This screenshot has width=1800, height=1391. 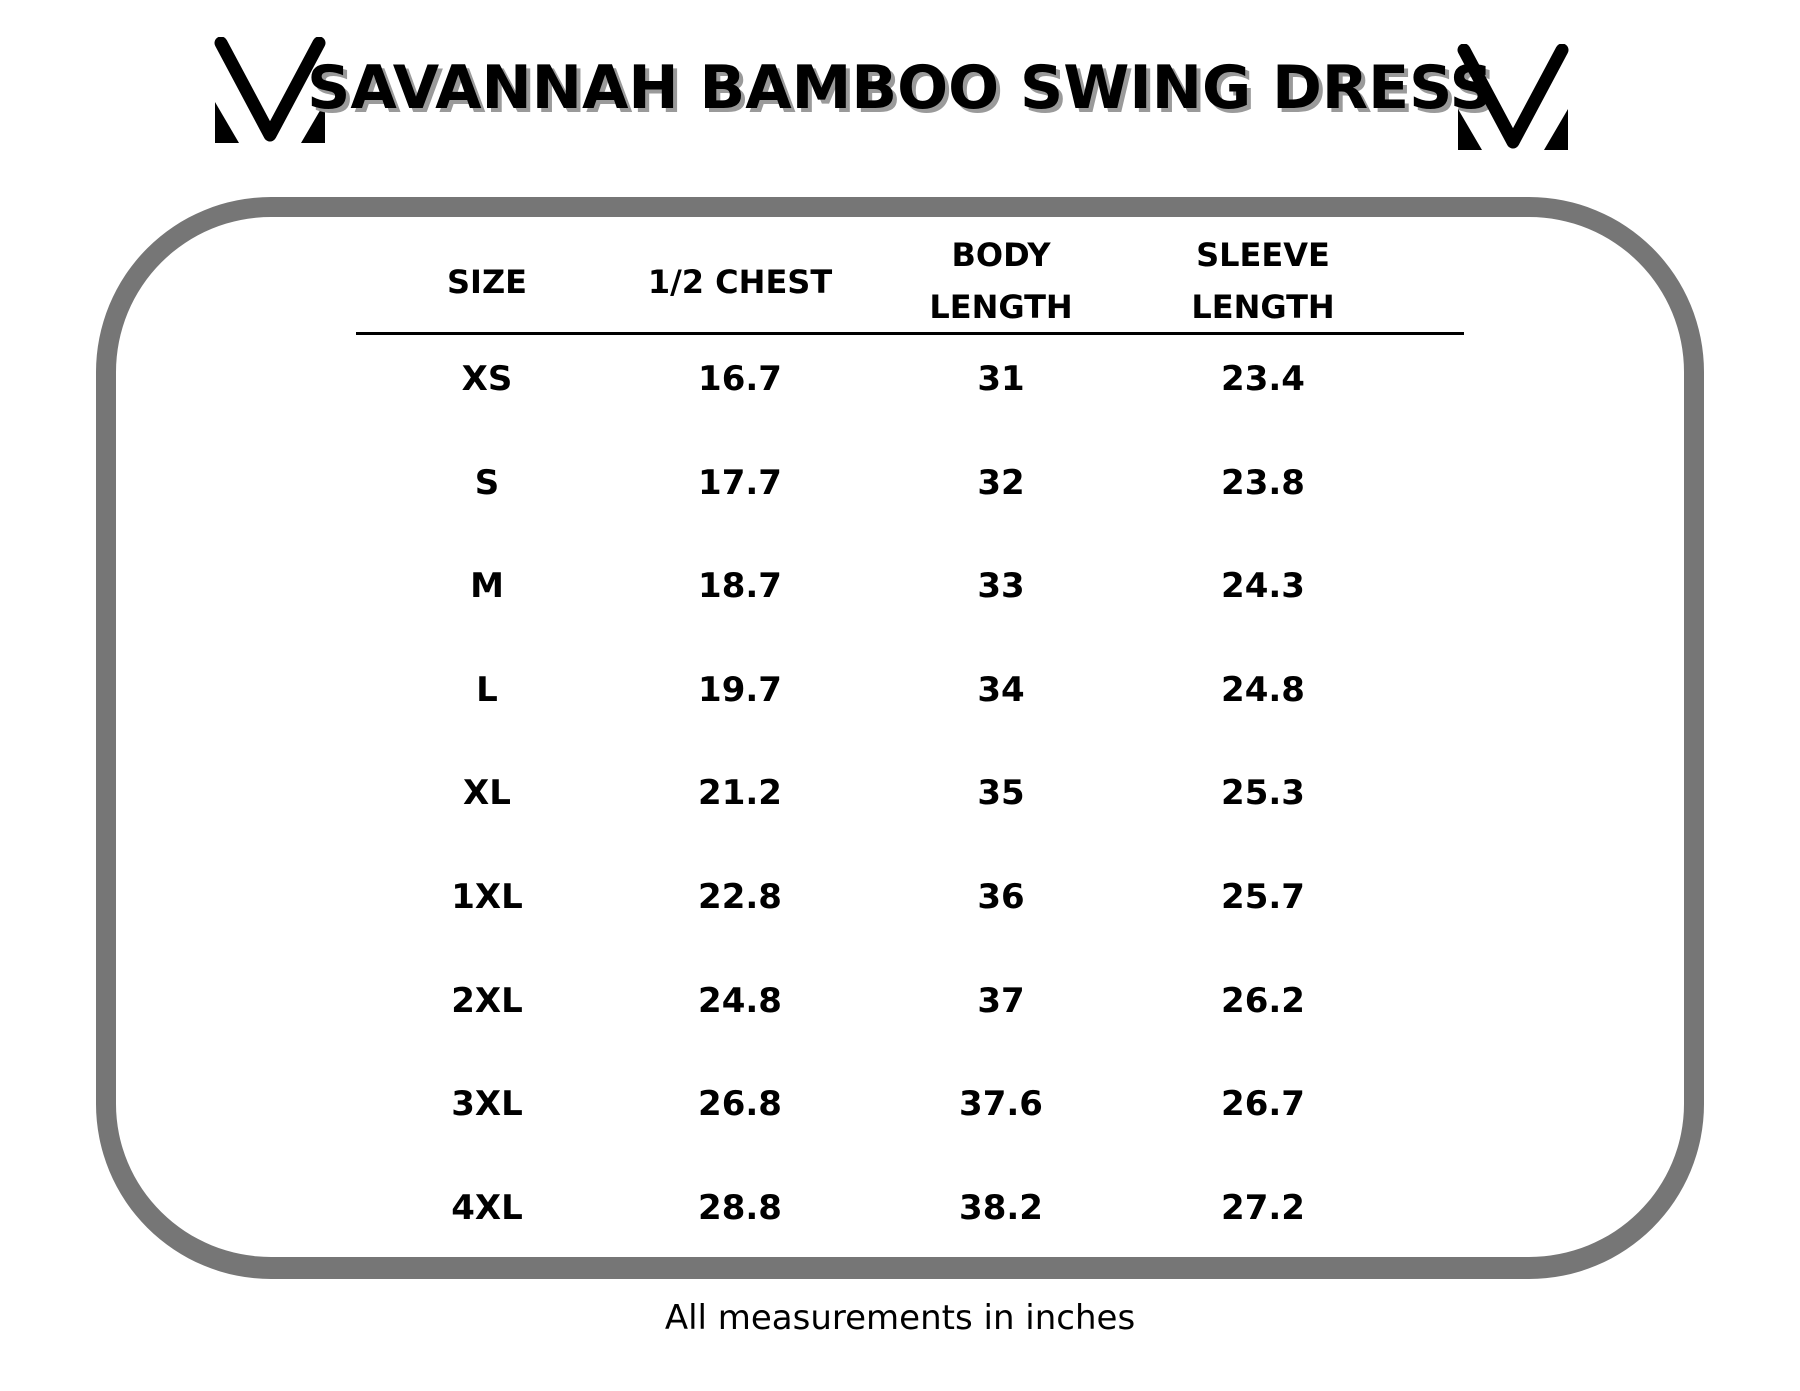 What do you see at coordinates (1263, 307) in the screenshot?
I see `header-sleeve-length-line2: LENGTH` at bounding box center [1263, 307].